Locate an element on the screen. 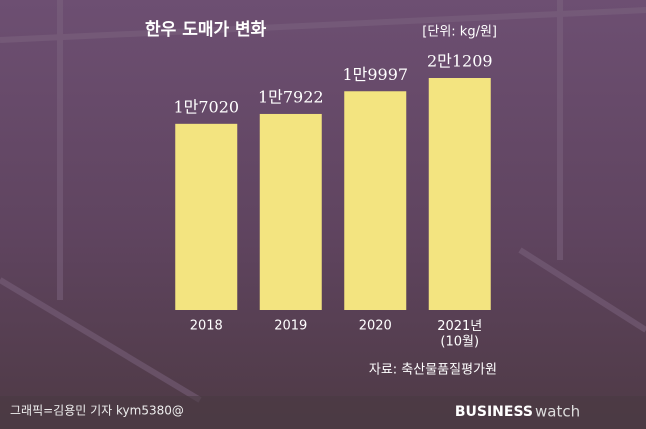  logo-business: BUSINESS is located at coordinates (494, 412).